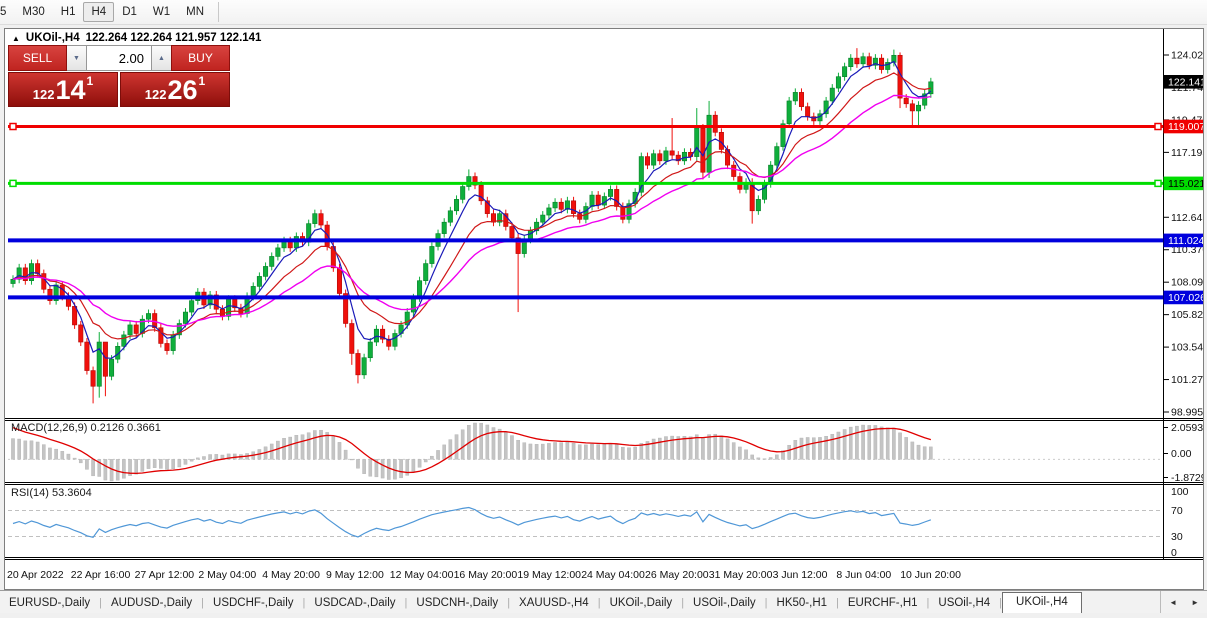 The height and width of the screenshot is (618, 1207). Describe the element at coordinates (43, 94) in the screenshot. I see `bid-prefix: 122` at that location.